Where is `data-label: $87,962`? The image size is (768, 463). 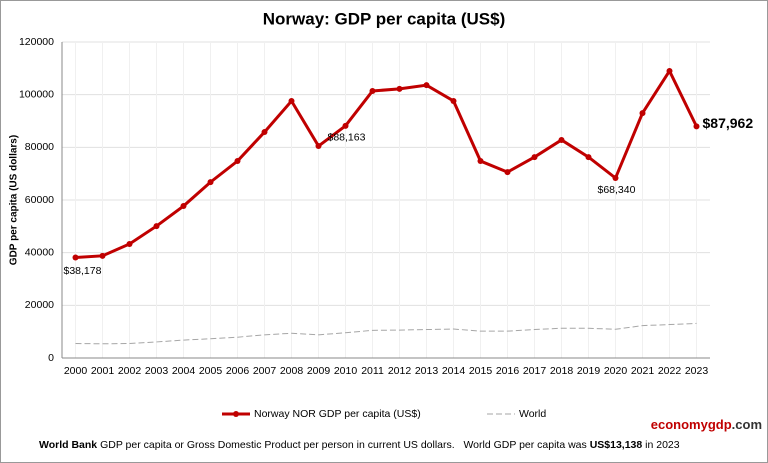 data-label: $87,962 is located at coordinates (728, 123).